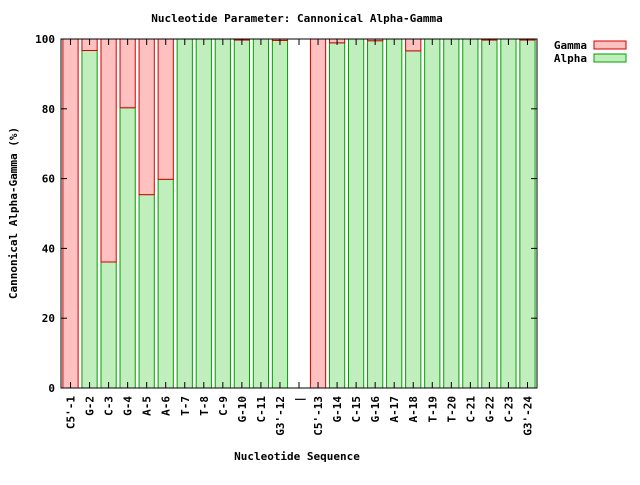  What do you see at coordinates (204, 406) in the screenshot?
I see `x-tick-label-7: T-8` at bounding box center [204, 406].